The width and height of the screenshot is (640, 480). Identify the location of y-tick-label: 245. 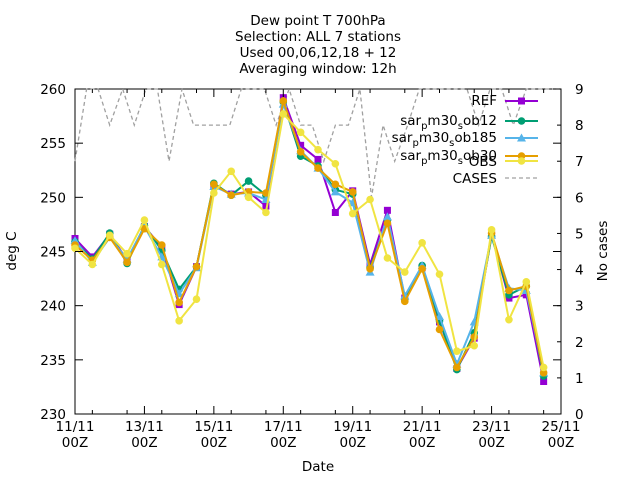
(53, 253).